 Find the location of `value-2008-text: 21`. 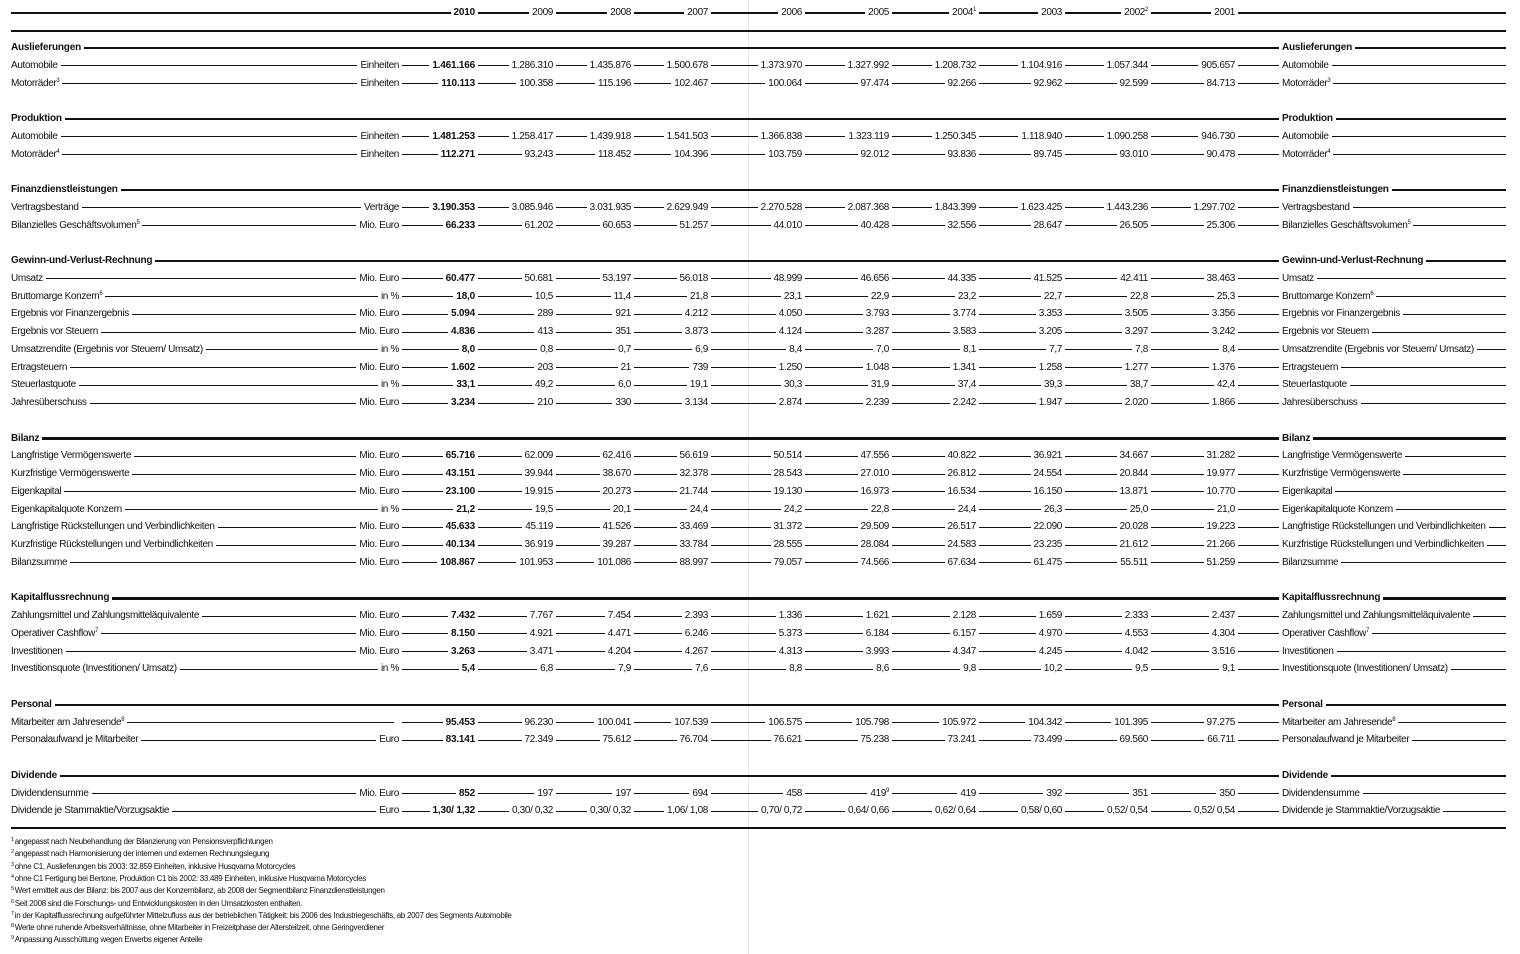

value-2008-text: 21 is located at coordinates (626, 367).